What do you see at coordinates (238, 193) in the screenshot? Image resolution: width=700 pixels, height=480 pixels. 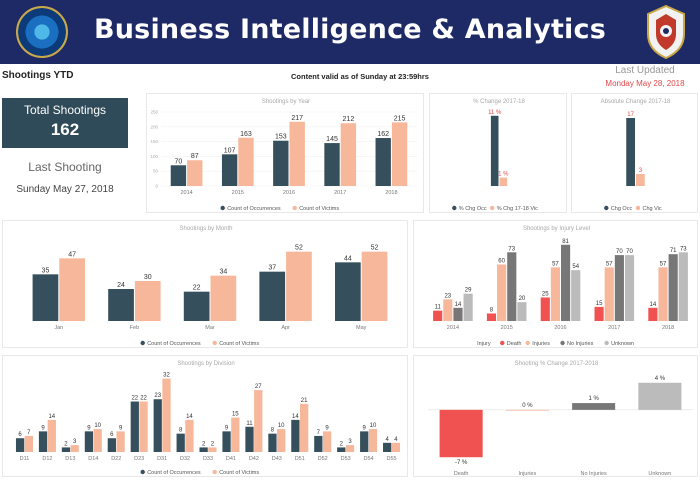 I see `x-tick-label: 2015` at bounding box center [238, 193].